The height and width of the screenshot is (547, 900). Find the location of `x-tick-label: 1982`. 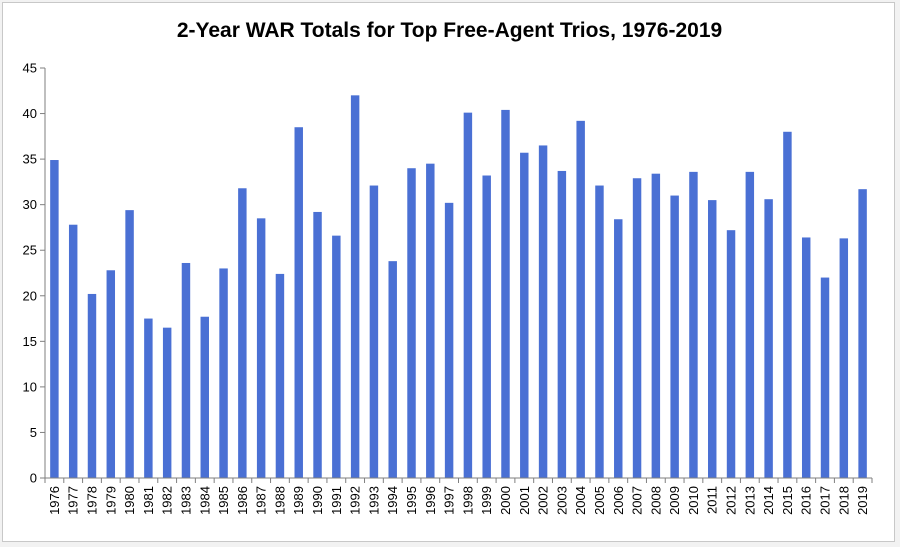

x-tick-label: 1982 is located at coordinates (167, 500).